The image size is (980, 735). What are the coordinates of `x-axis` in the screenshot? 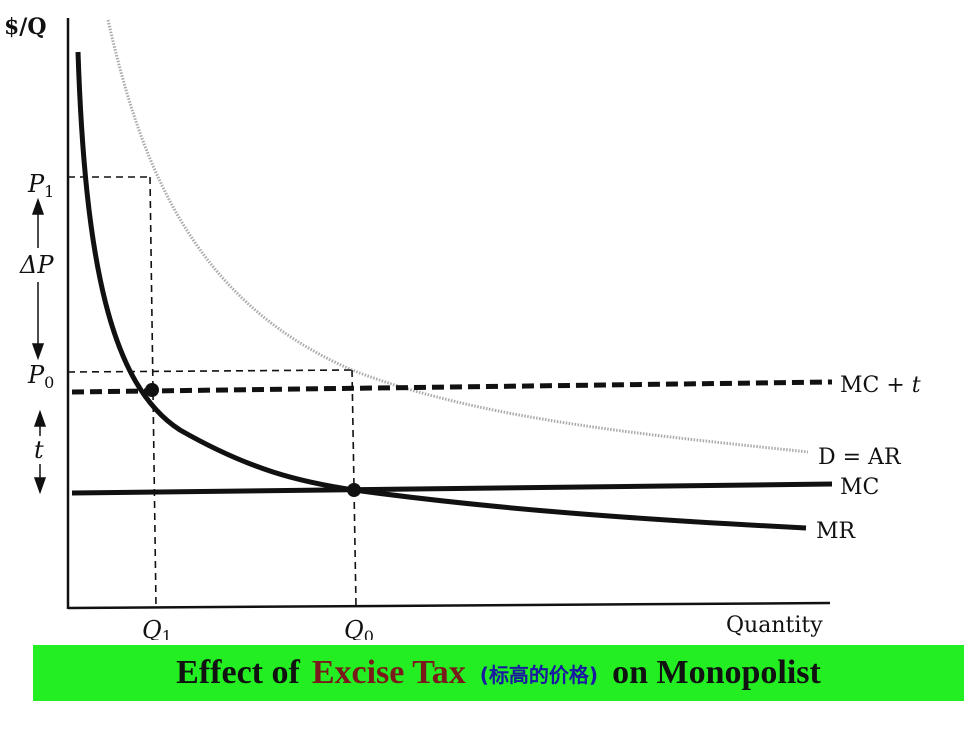 It's located at (449, 605).